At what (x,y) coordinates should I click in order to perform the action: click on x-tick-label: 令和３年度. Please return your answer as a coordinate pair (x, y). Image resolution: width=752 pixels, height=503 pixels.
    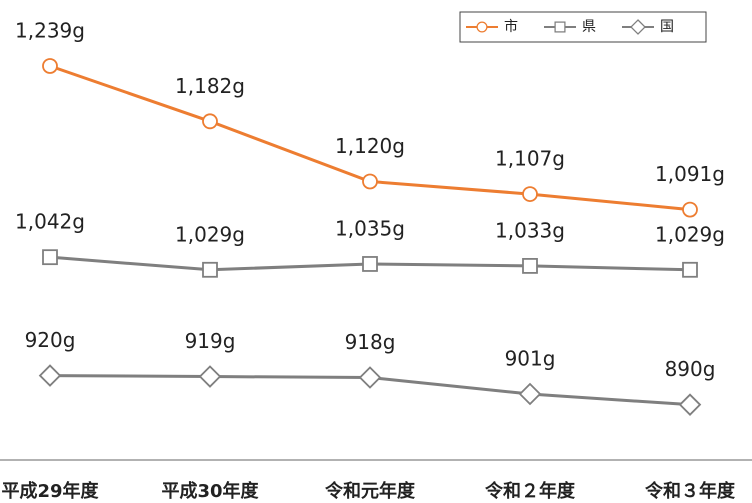
    Looking at the image, I should click on (690, 491).